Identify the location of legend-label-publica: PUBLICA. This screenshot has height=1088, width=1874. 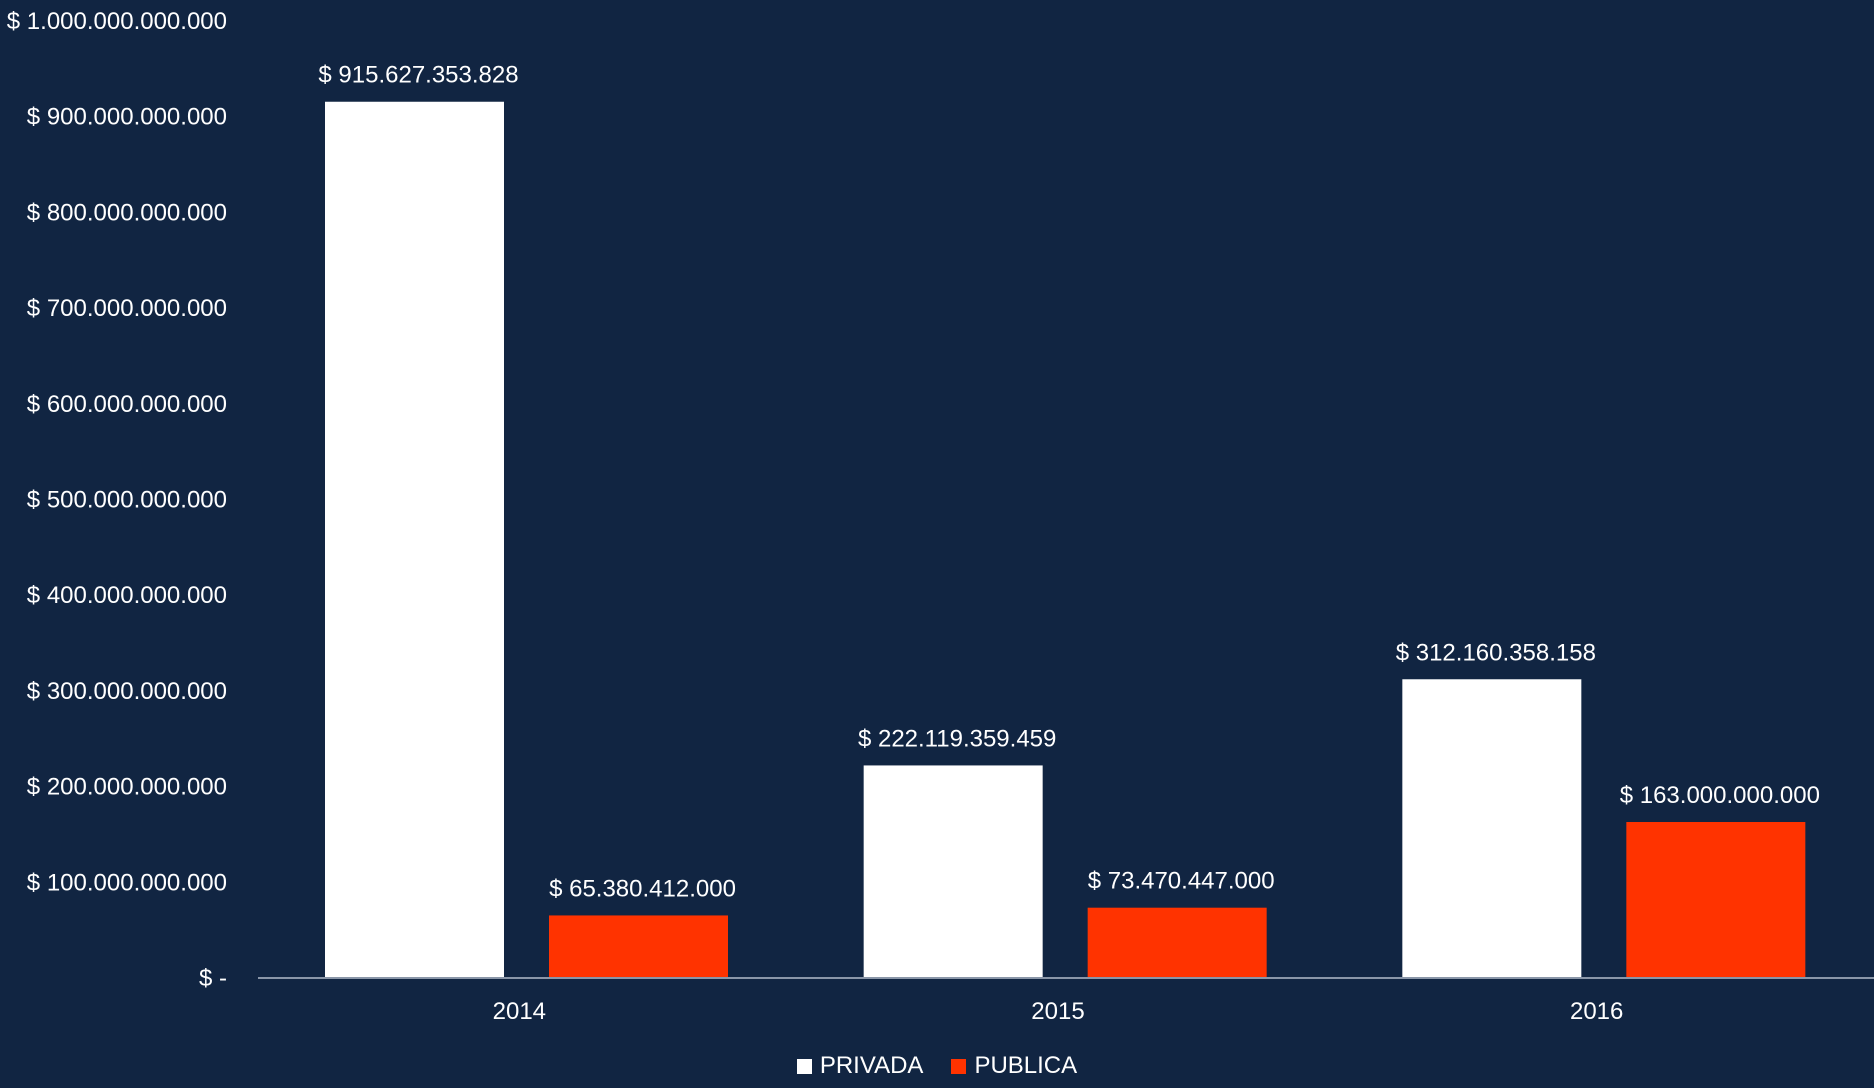
(1026, 1065).